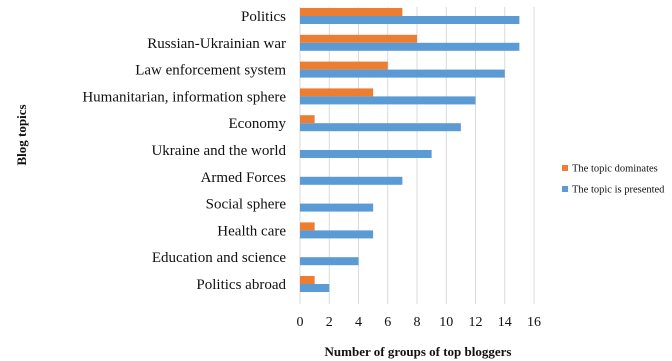 The height and width of the screenshot is (361, 672). What do you see at coordinates (329, 322) in the screenshot?
I see `x-tick-label: 2` at bounding box center [329, 322].